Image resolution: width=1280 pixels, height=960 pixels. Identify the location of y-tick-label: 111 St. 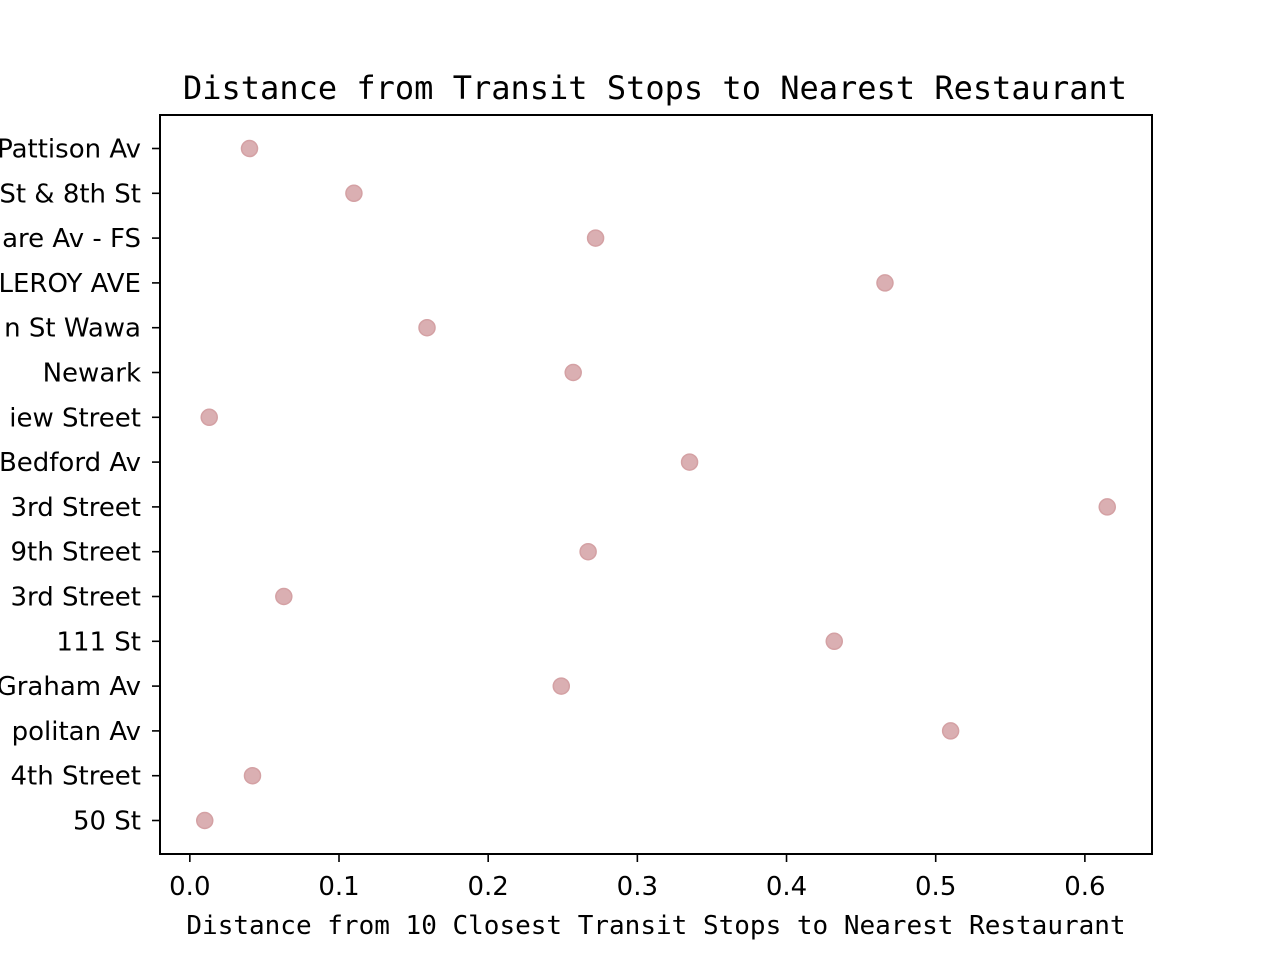
(98, 642).